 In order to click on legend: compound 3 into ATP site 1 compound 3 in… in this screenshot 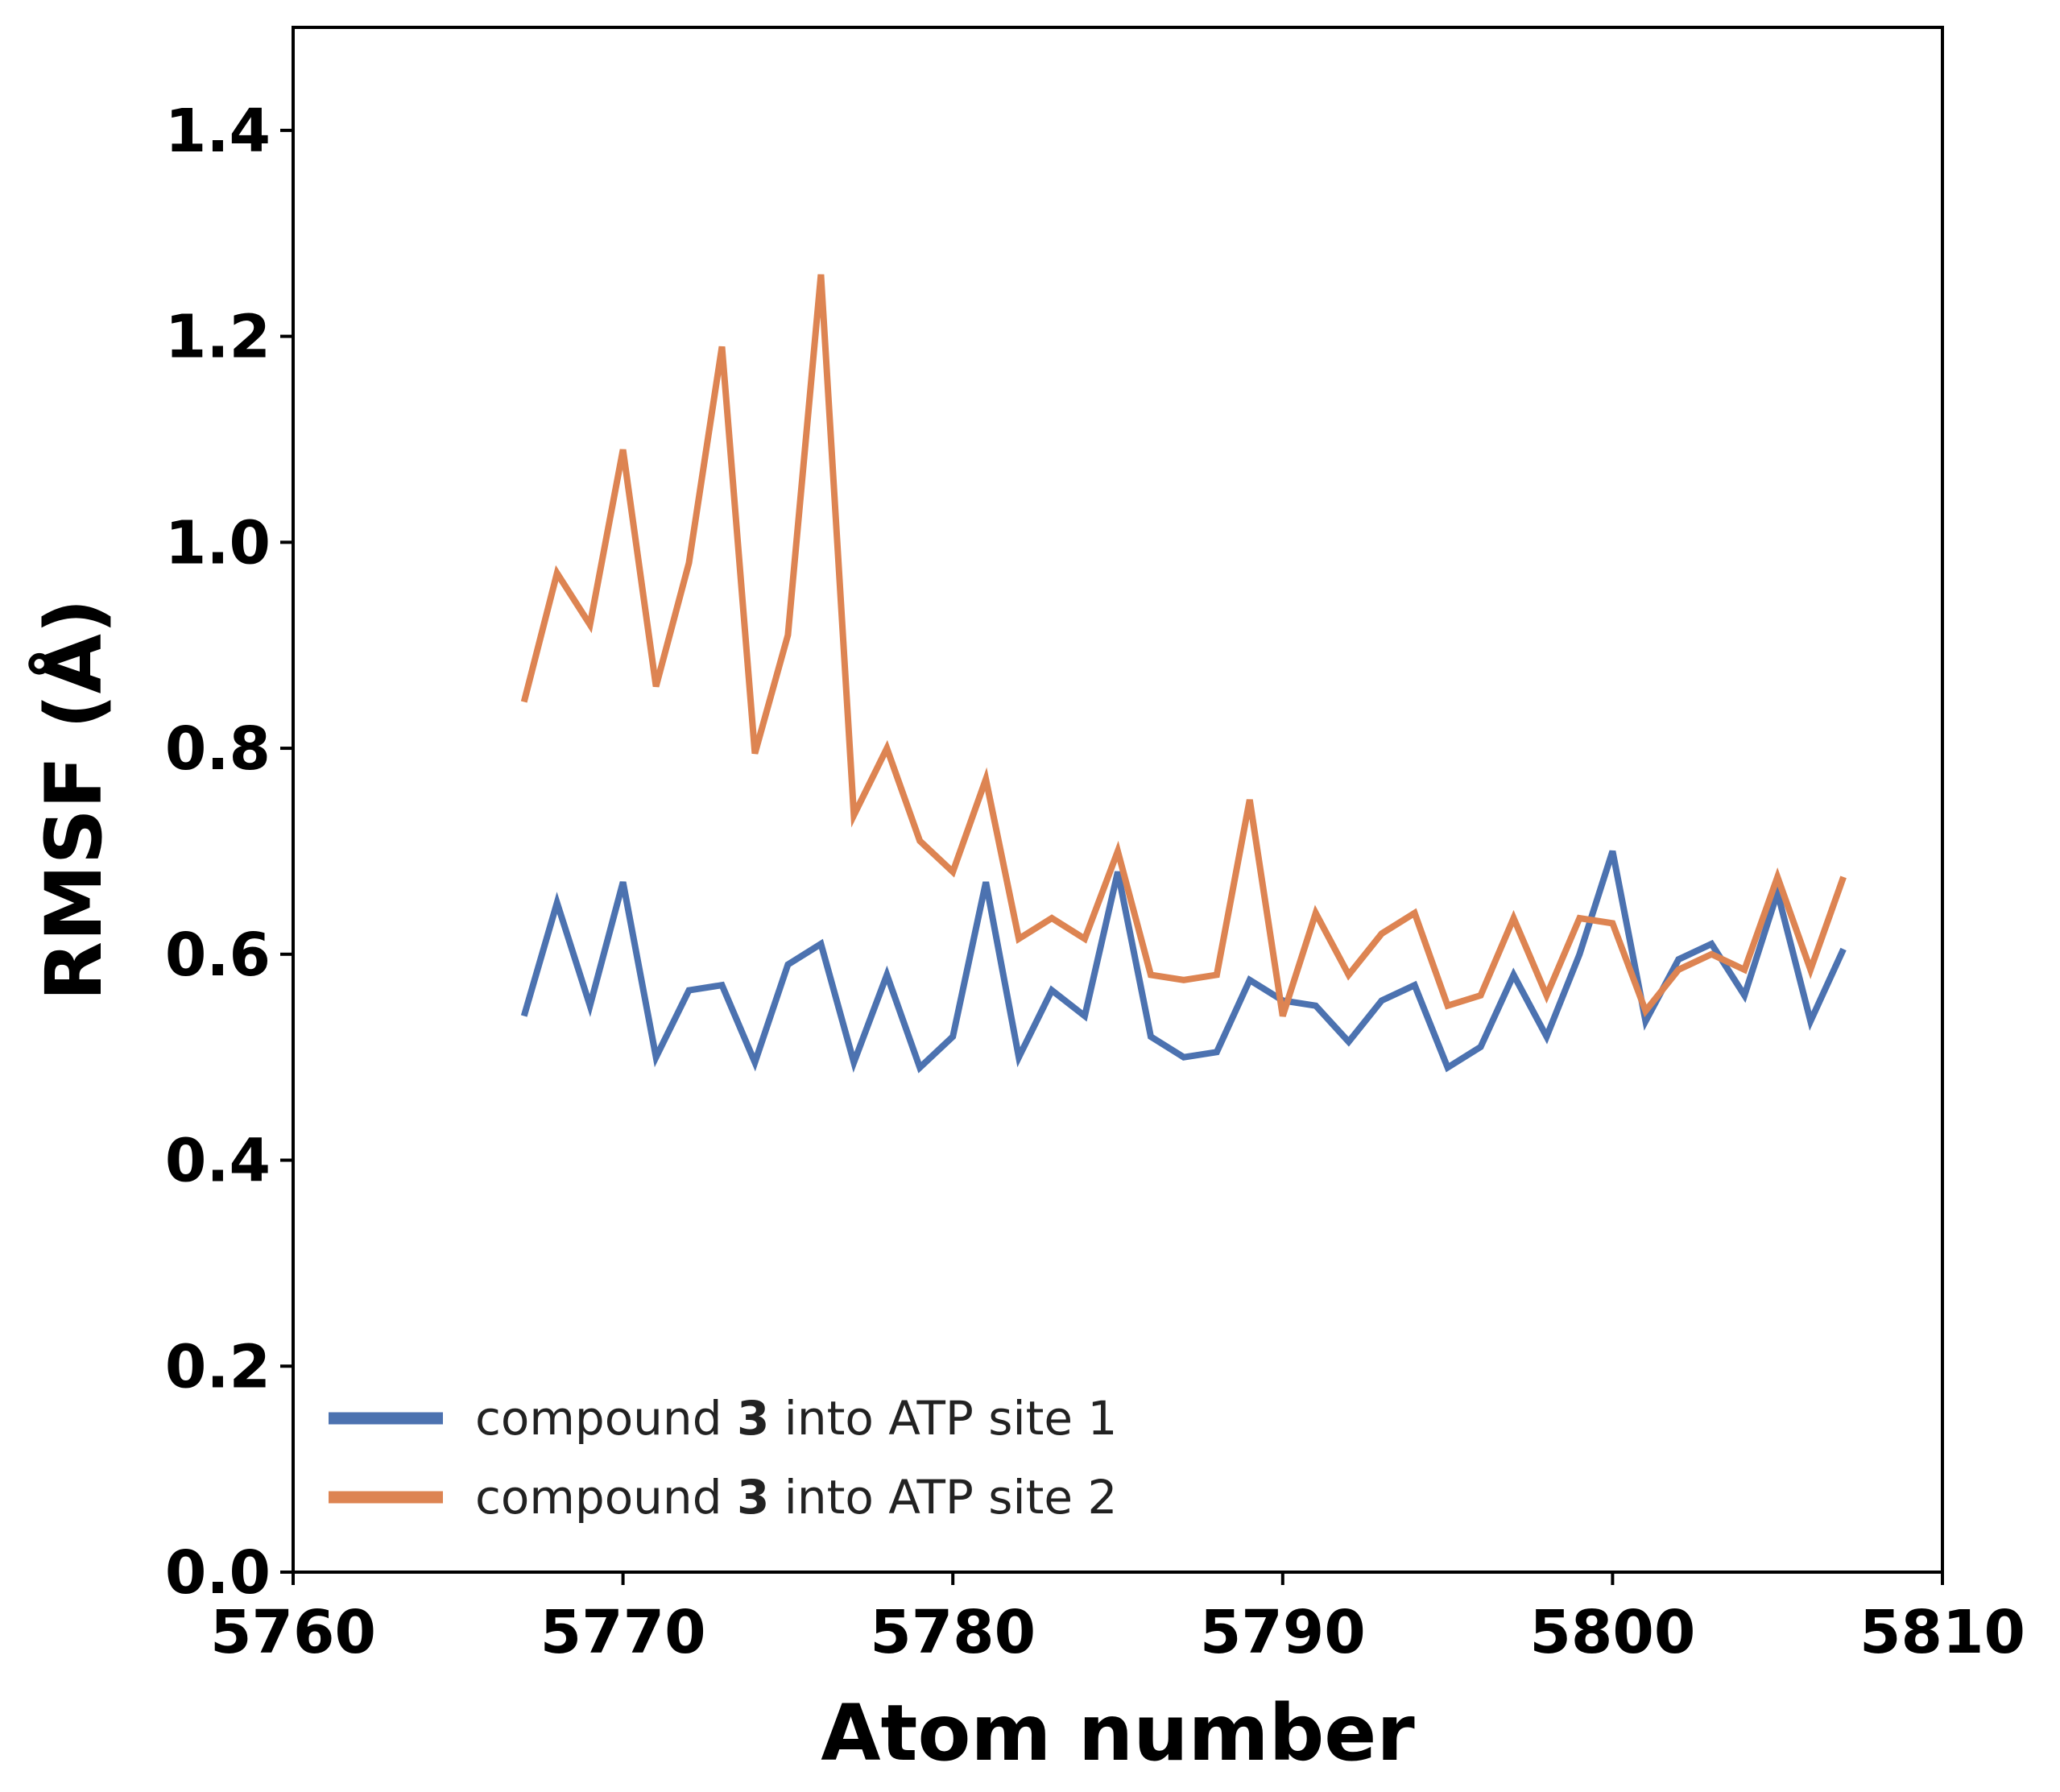, I will do `click(723, 1458)`.